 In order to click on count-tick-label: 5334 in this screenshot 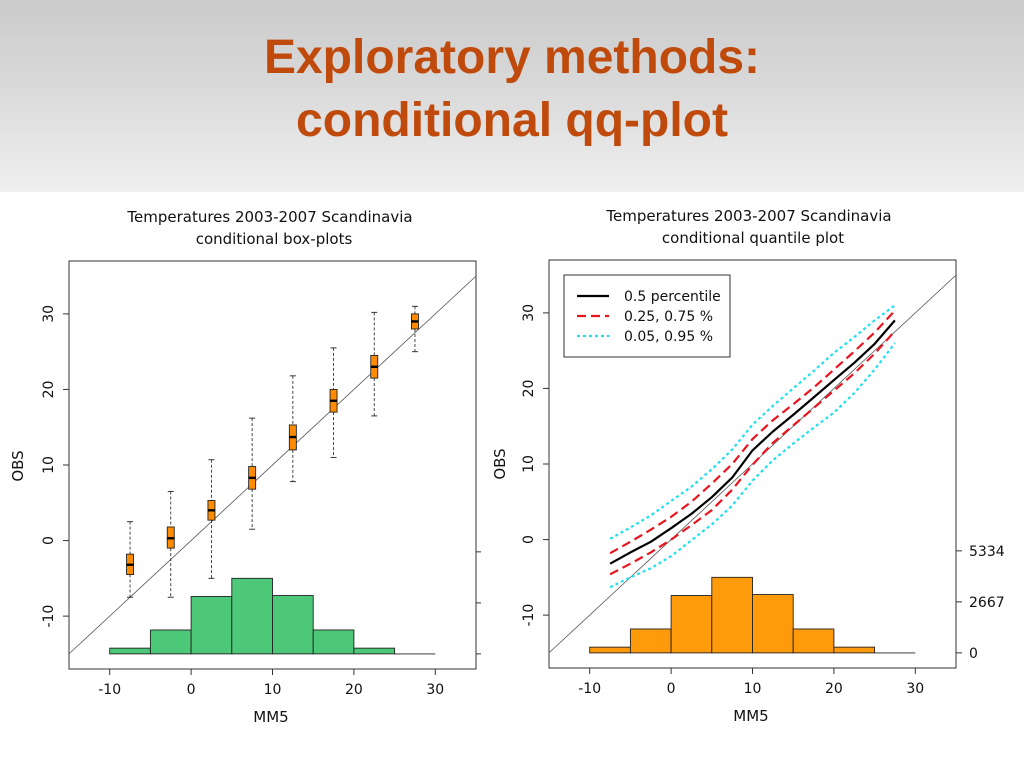, I will do `click(987, 552)`.